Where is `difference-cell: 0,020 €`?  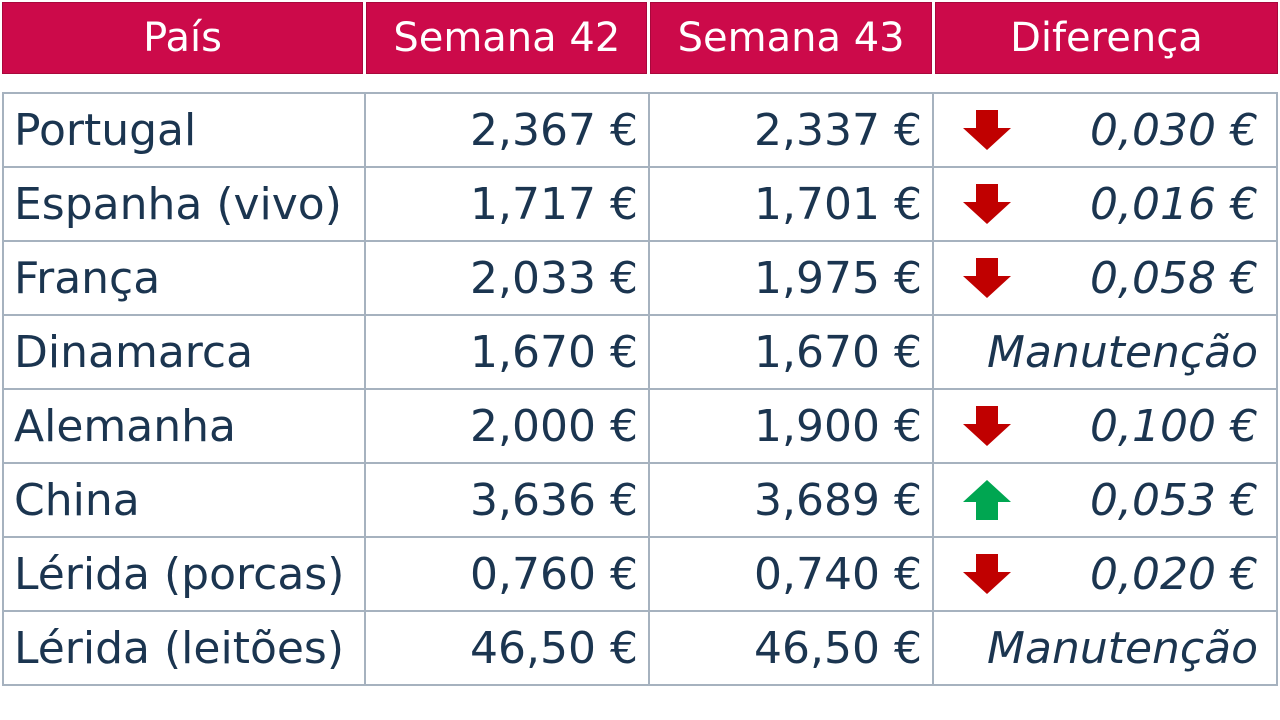
difference-cell: 0,020 € is located at coordinates (1105, 574).